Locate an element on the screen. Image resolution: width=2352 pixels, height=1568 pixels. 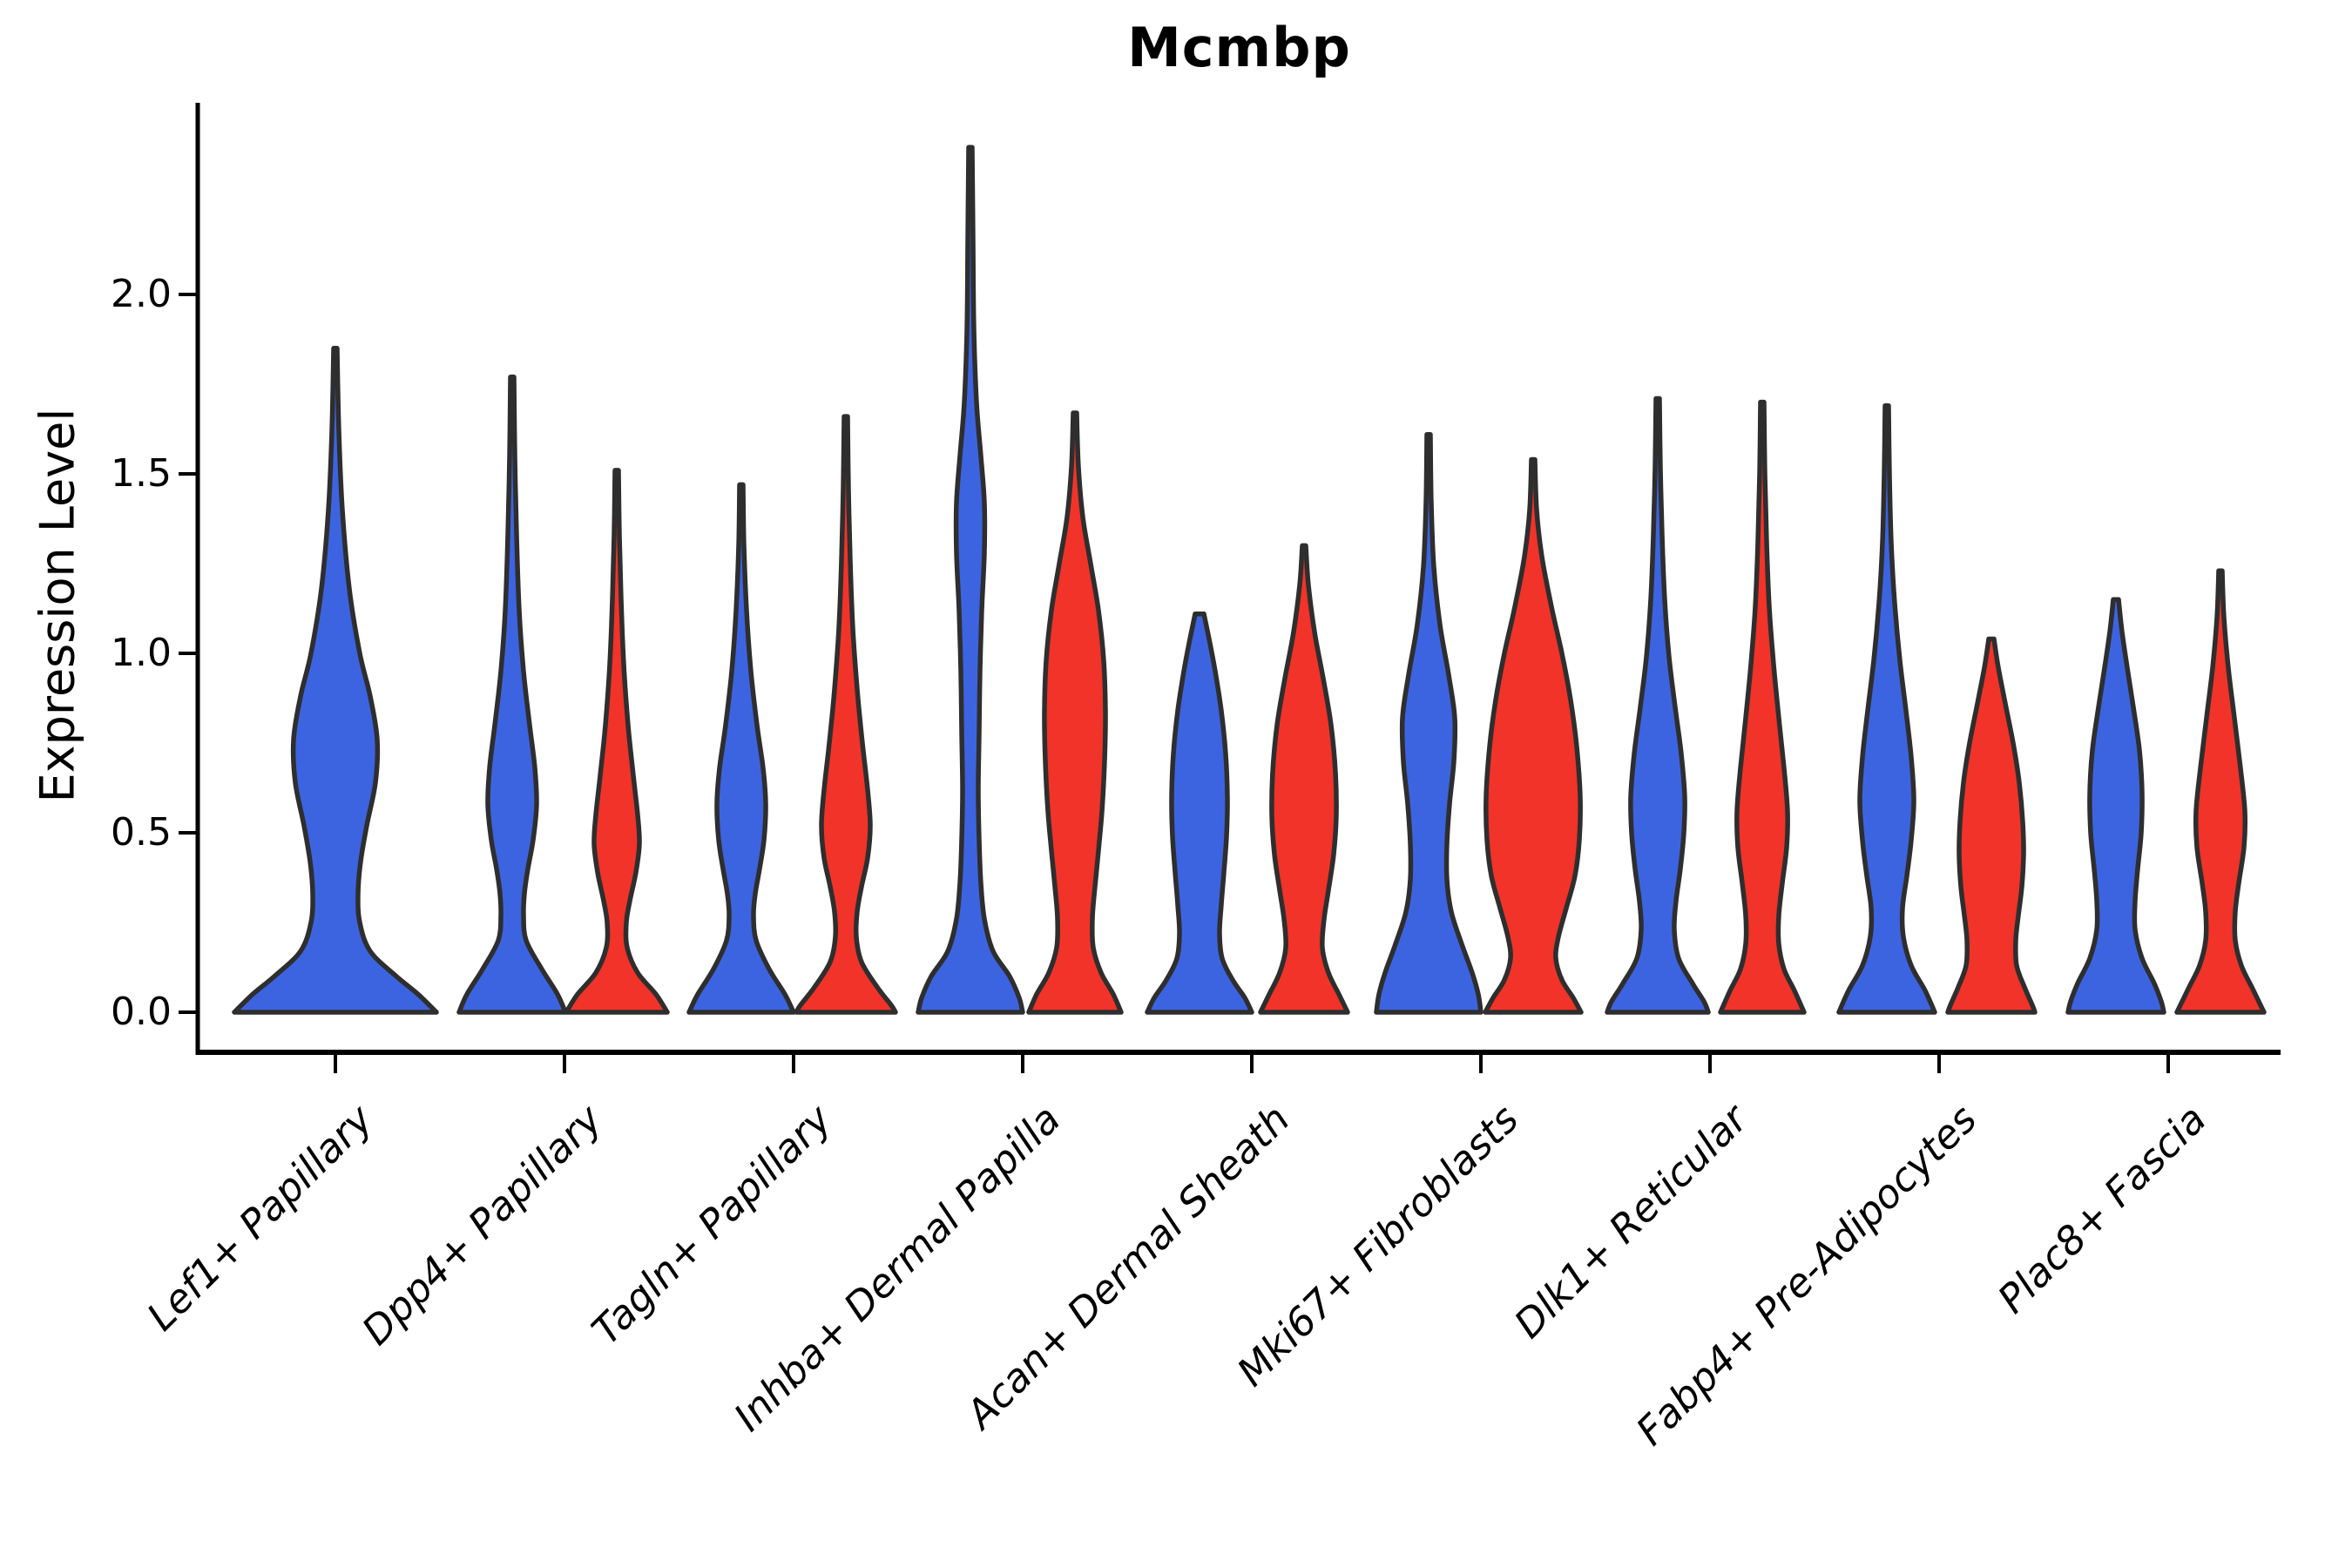
violin-red-fabp4-pre-adipocytes is located at coordinates (1992, 825).